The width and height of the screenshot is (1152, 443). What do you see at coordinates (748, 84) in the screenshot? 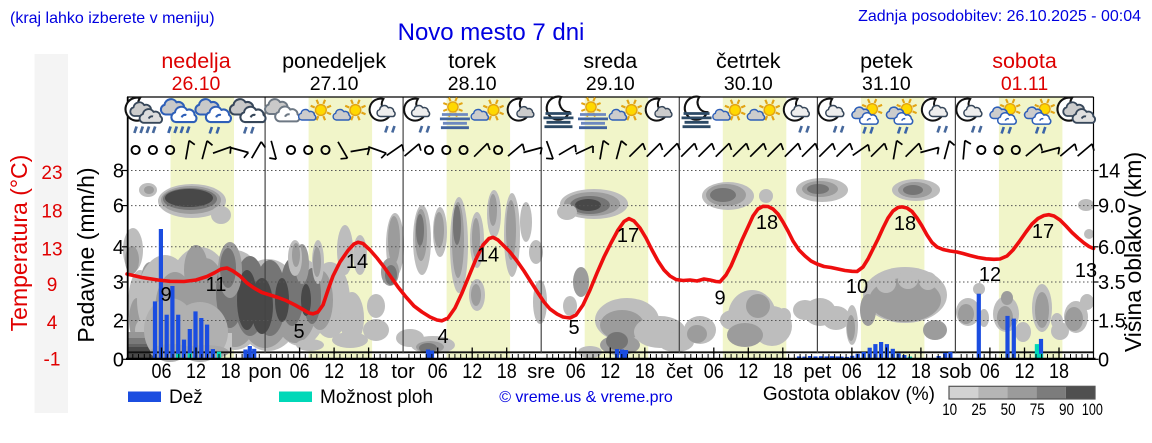
I see `svg-text: 30.10` at bounding box center [748, 84].